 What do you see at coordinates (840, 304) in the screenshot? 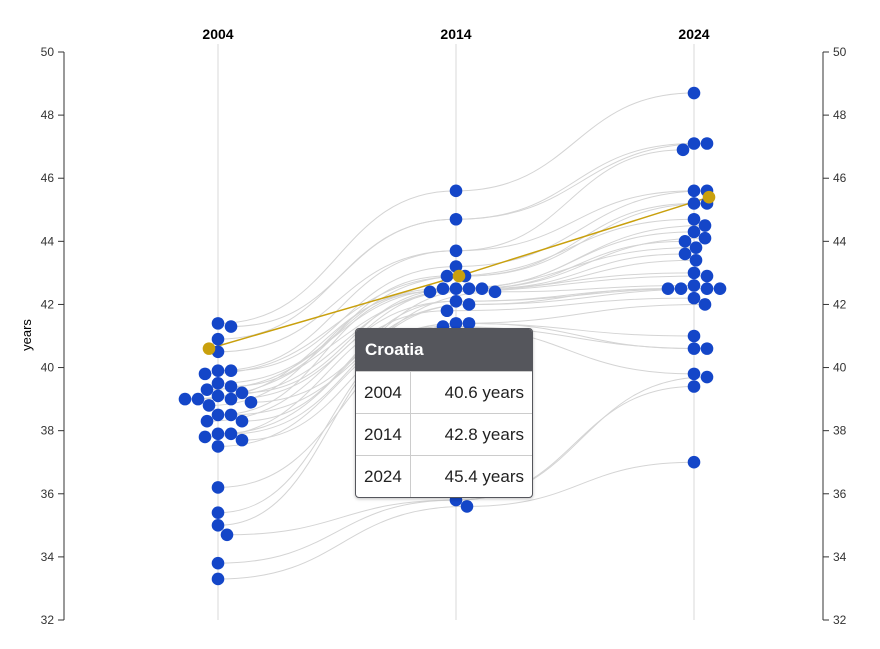
I see `right-tick-label: 42` at bounding box center [840, 304].